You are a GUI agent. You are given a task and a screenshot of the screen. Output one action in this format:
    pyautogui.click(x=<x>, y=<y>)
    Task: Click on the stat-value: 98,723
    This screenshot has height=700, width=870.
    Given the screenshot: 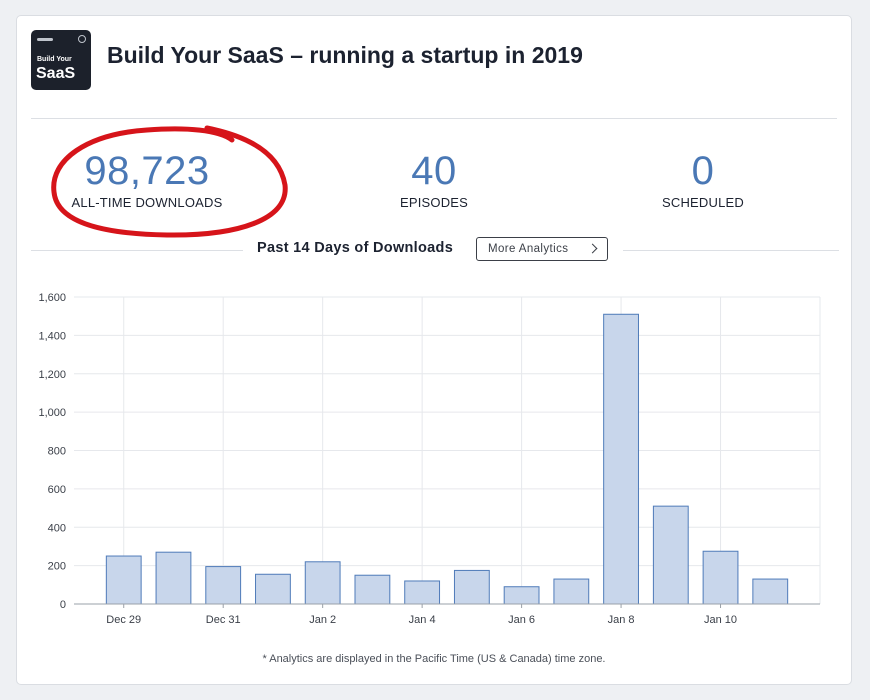 What is the action you would take?
    pyautogui.click(x=147, y=171)
    